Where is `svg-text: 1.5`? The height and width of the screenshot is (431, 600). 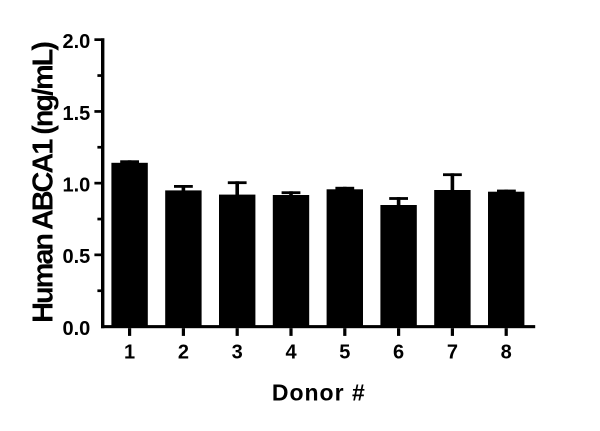 svg-text: 1.5 is located at coordinates (76, 114).